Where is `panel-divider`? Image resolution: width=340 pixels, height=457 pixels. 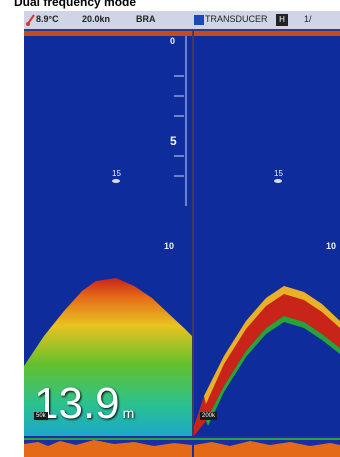 panel-divider is located at coordinates (193, 244).